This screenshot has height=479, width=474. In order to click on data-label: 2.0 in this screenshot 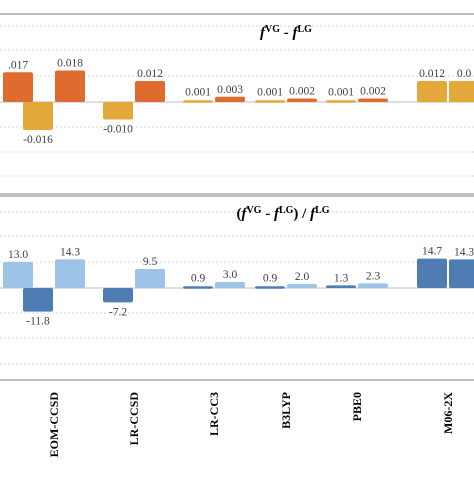, I will do `click(302, 277)`.